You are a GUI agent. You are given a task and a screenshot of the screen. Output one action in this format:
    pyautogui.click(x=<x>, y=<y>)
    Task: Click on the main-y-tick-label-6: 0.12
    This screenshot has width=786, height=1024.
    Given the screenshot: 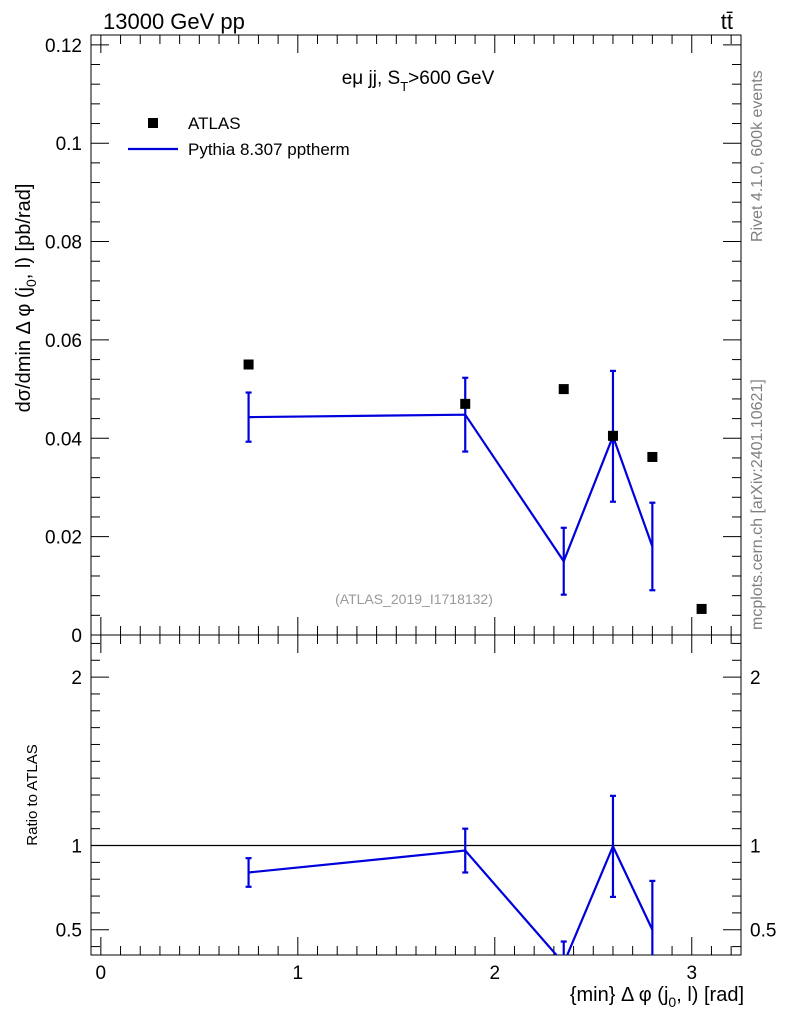 What is the action you would take?
    pyautogui.click(x=63, y=46)
    